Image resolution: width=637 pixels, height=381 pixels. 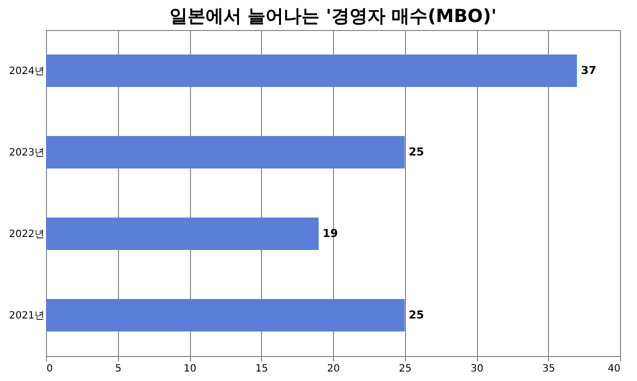 What do you see at coordinates (49, 369) in the screenshot?
I see `x-tick-label: 0` at bounding box center [49, 369].